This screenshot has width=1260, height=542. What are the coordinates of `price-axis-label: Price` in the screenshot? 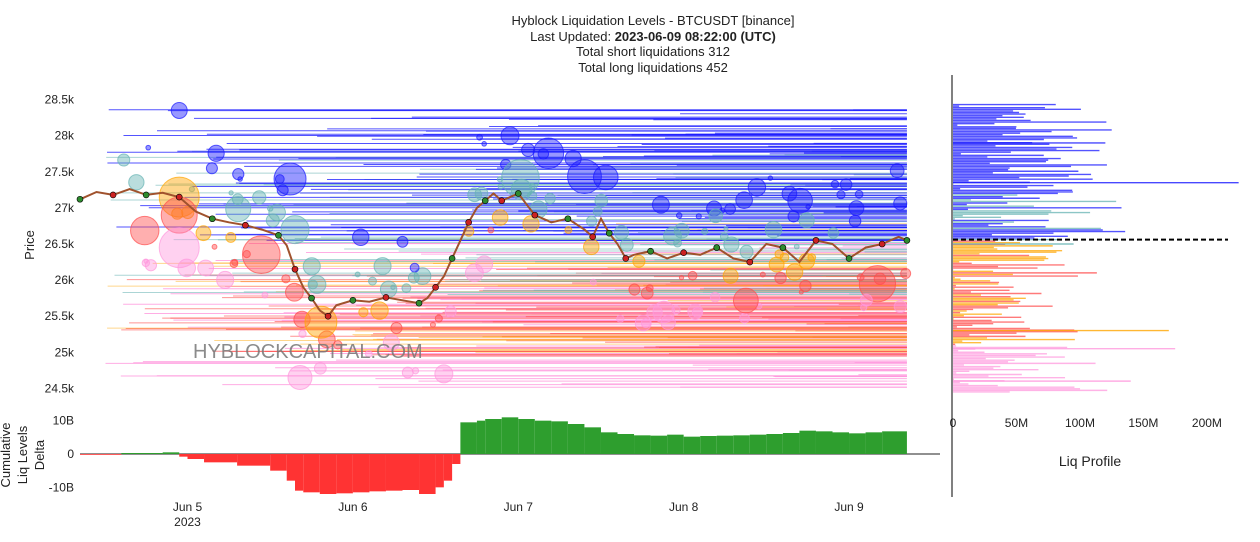 It's located at (29, 245).